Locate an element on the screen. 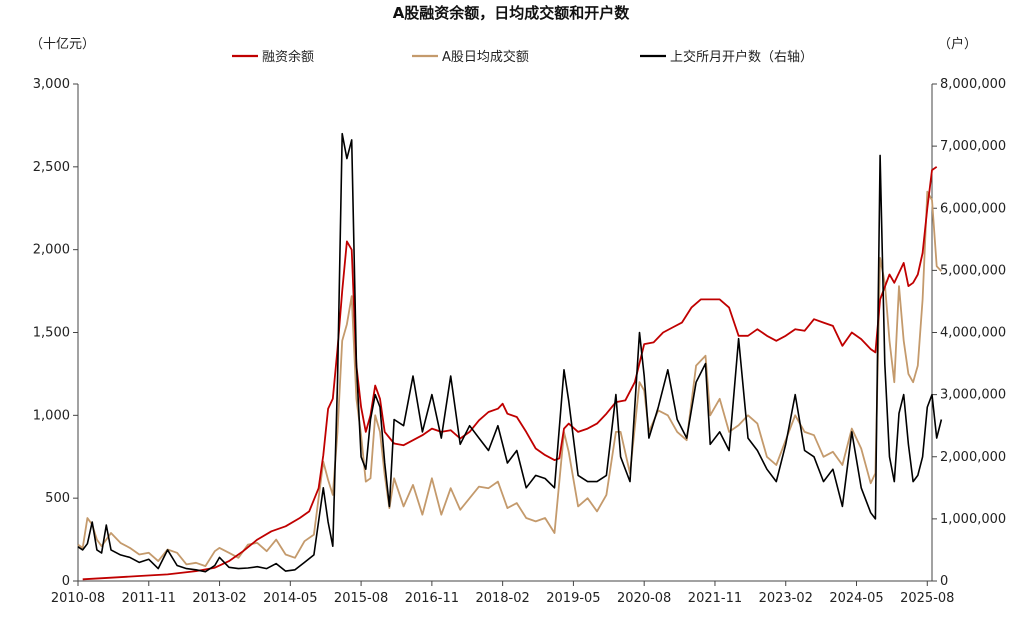 This screenshot has width=1022, height=618. x-tick-label: 2021-11 is located at coordinates (715, 598).